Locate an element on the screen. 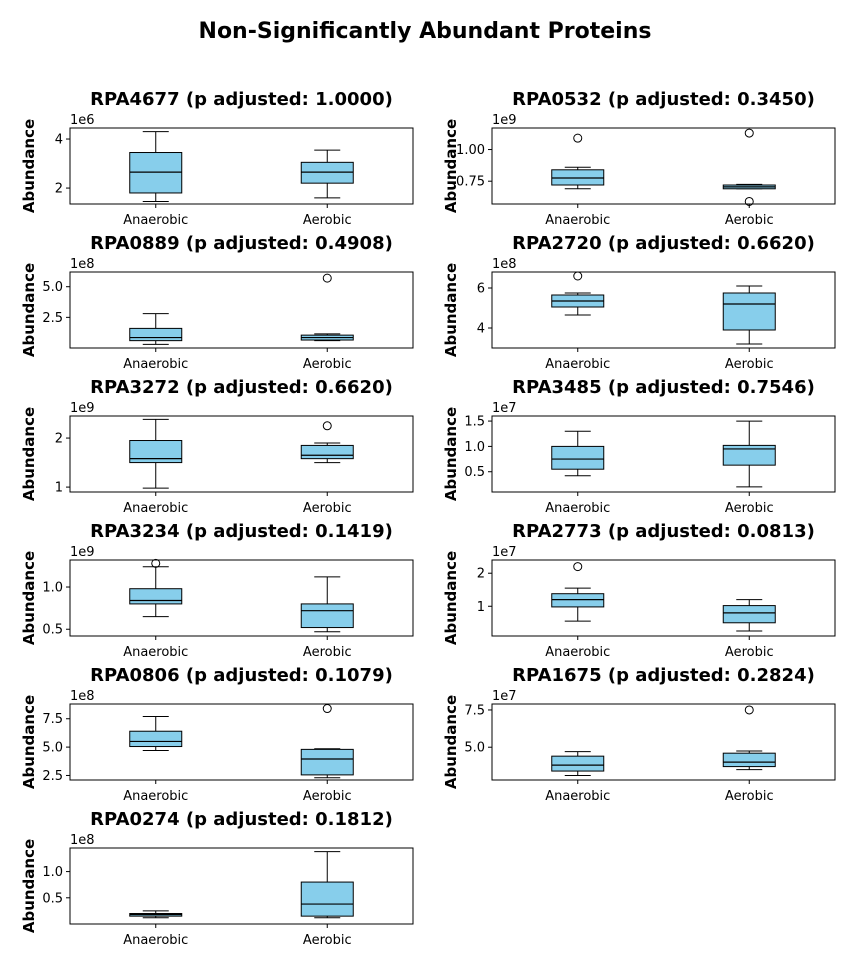 This screenshot has height=958, width=850. subplot-title: RPA0532 (p adjusted: 0.3450) is located at coordinates (663, 99).